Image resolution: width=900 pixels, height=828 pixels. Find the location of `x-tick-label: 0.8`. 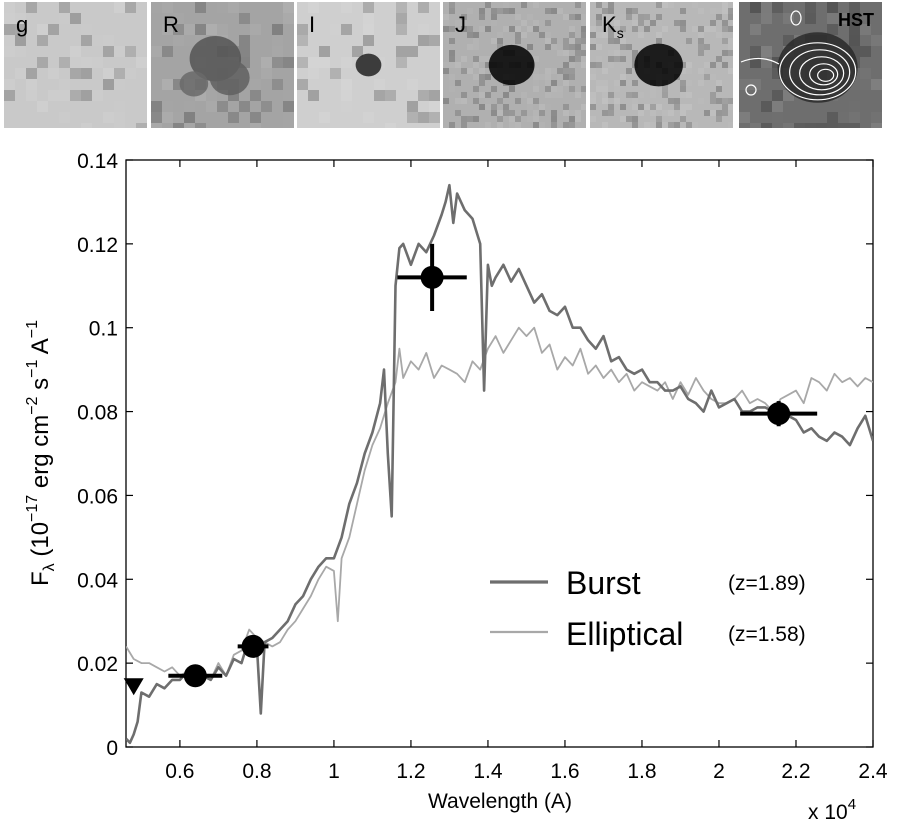

x-tick-label: 0.8 is located at coordinates (256, 771).